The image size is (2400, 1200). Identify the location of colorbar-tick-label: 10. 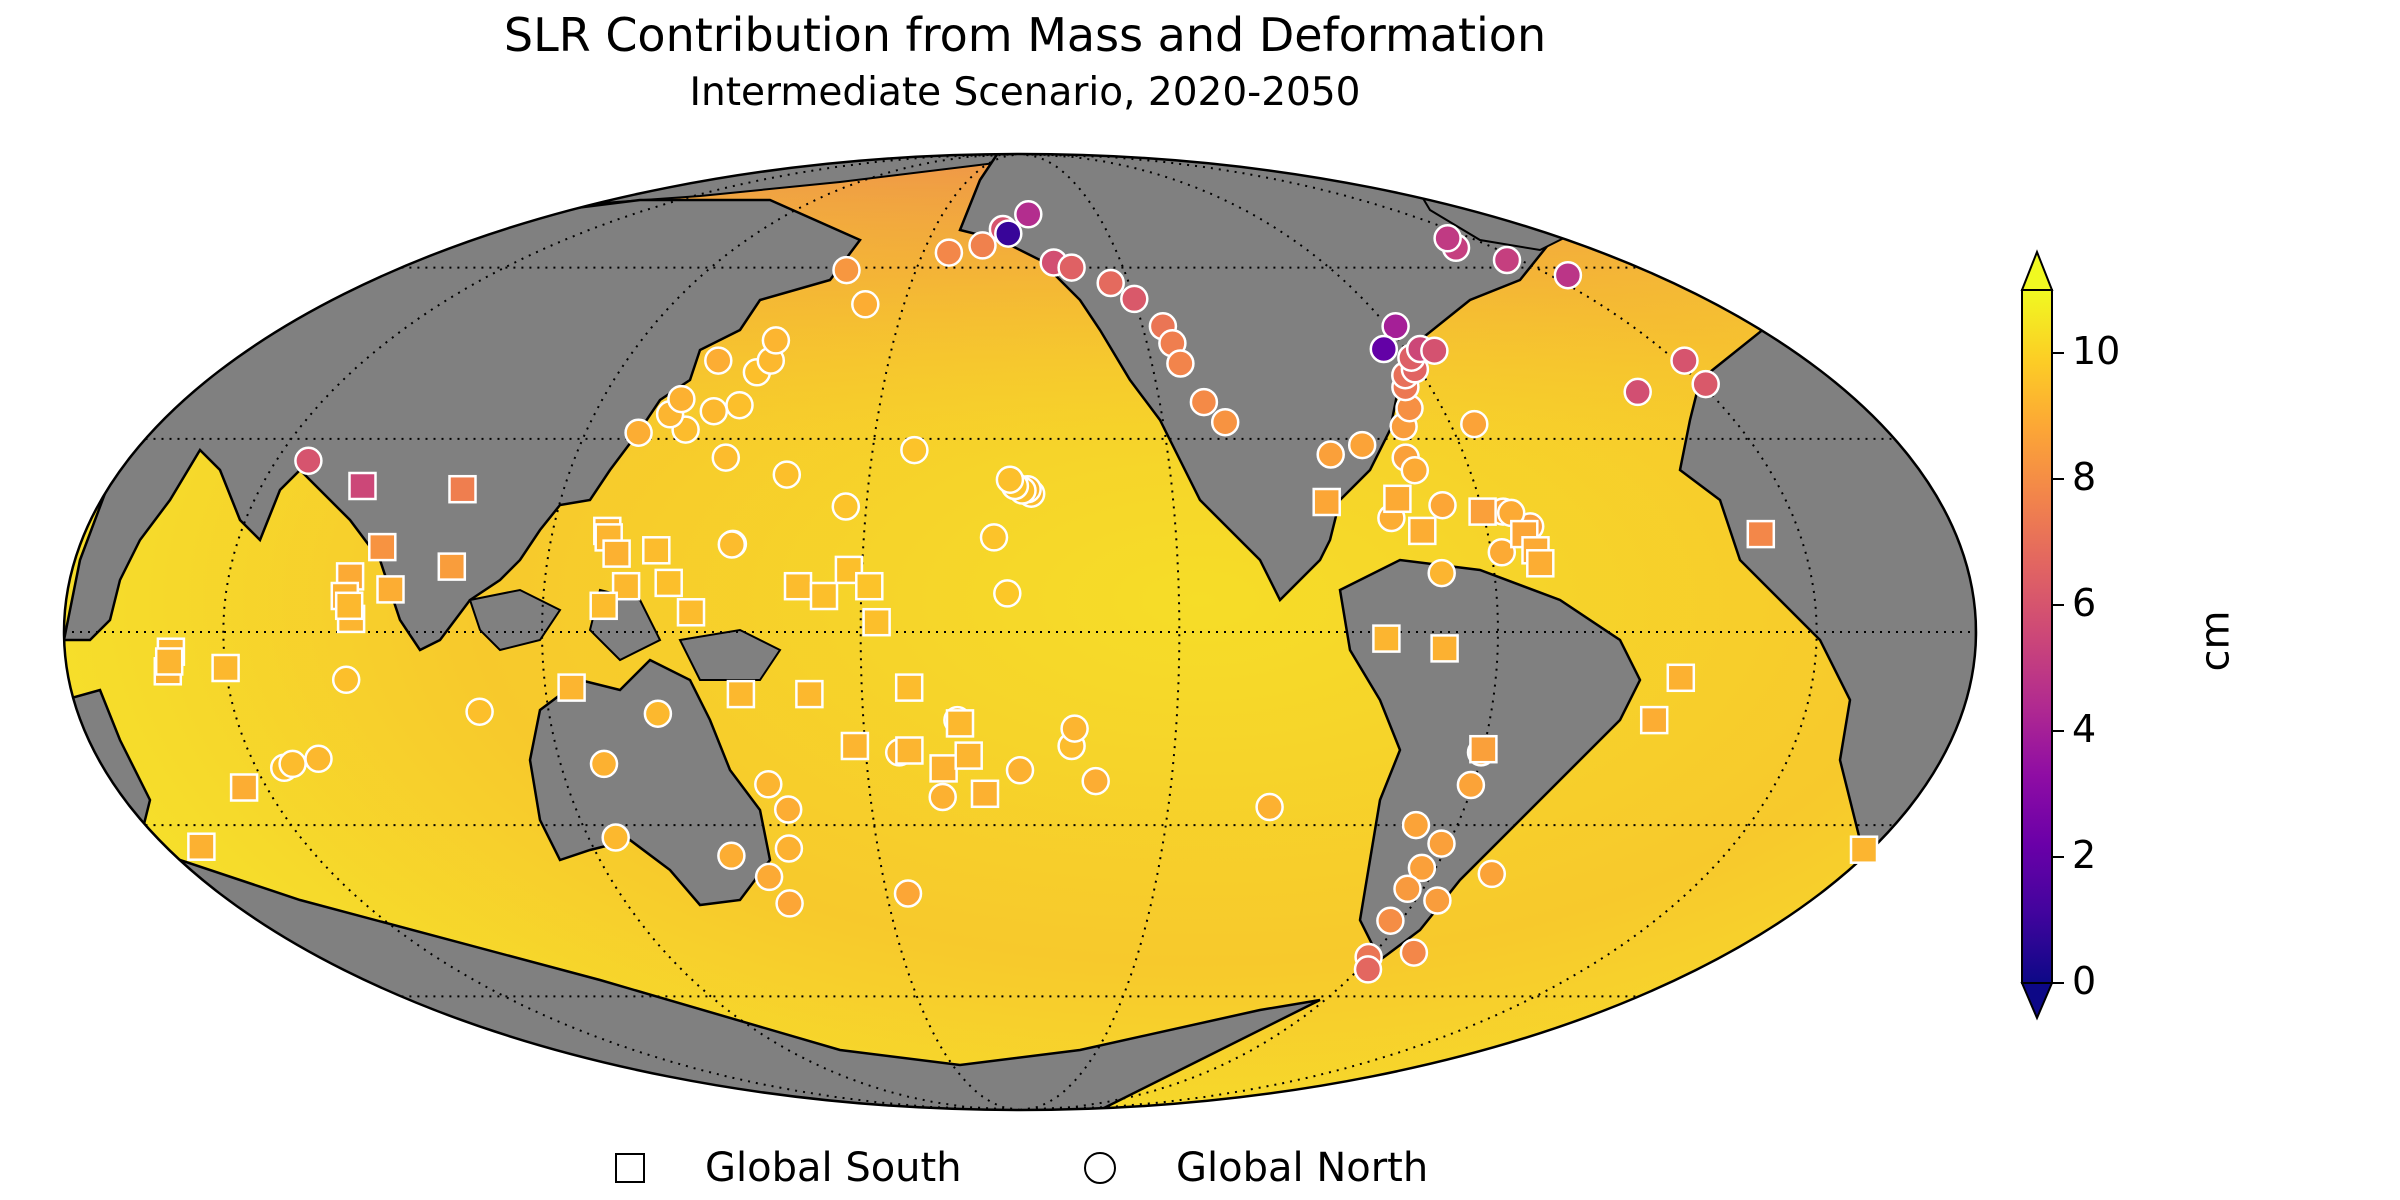
(2096, 351).